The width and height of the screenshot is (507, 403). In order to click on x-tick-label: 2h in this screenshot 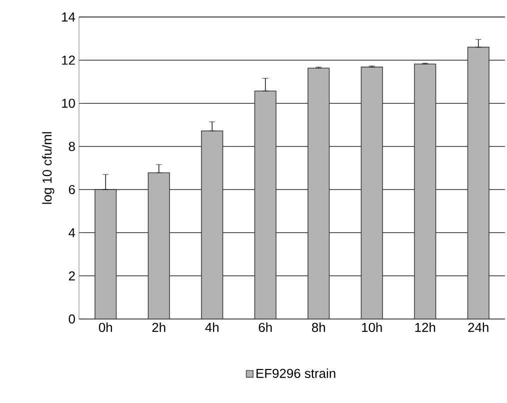, I will do `click(159, 327)`.